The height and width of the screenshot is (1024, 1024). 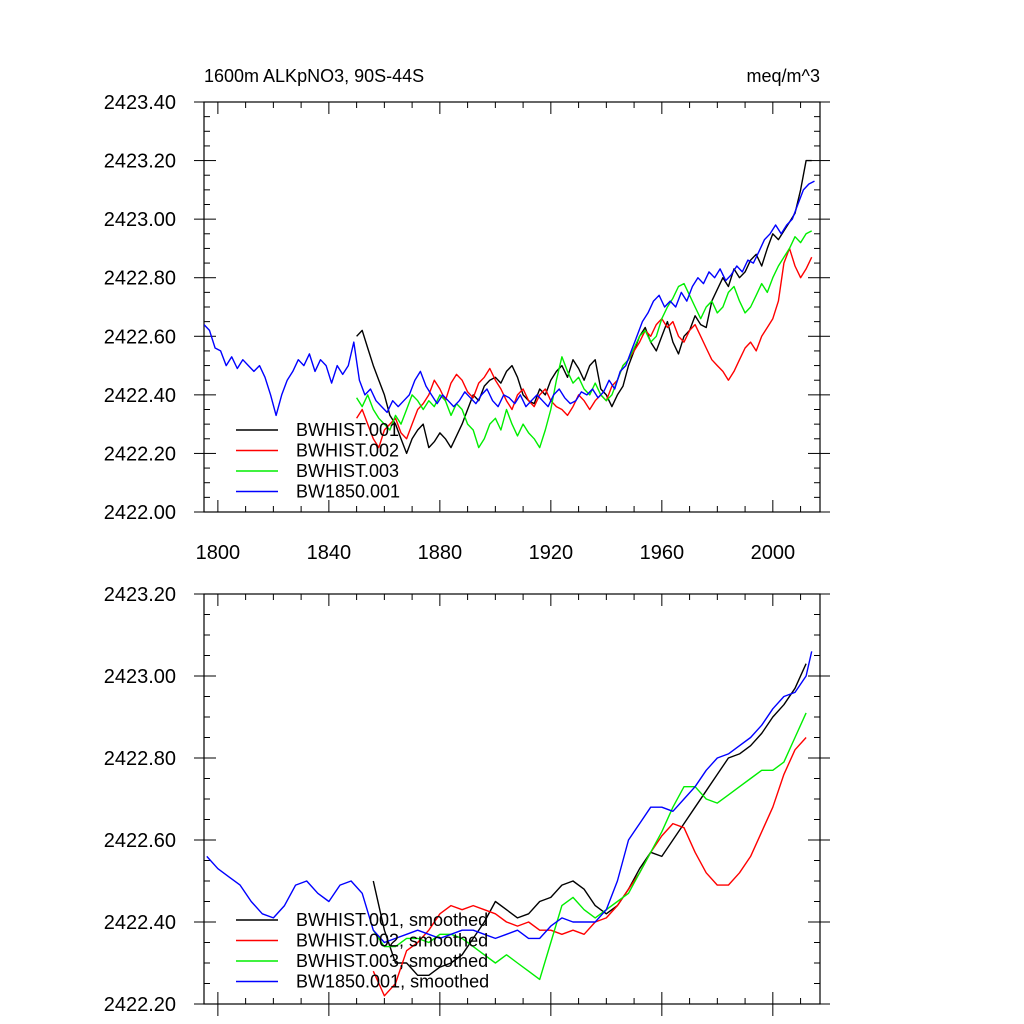 I want to click on chart-title: 1600m ALKpNO3, 90S-44S, so click(x=314, y=76).